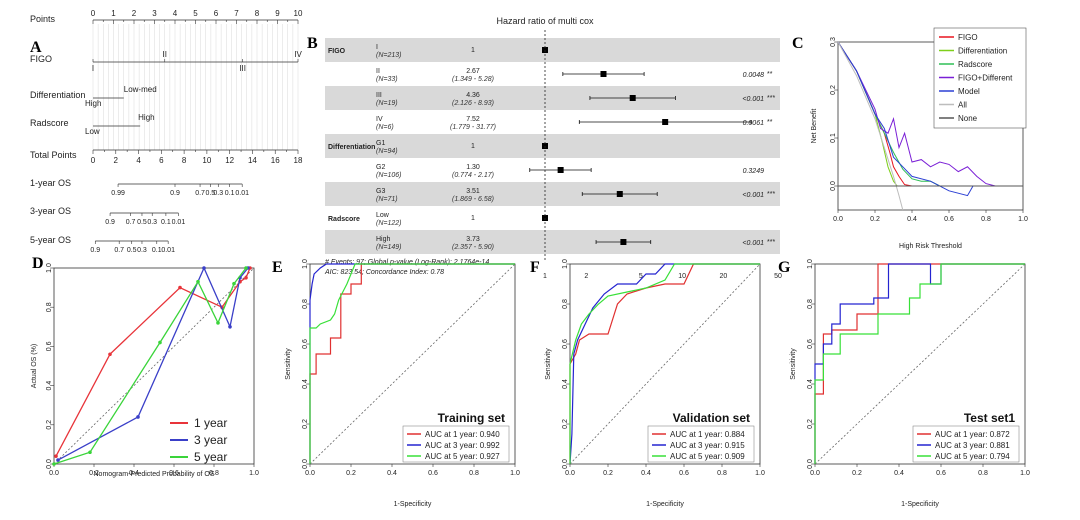 The height and width of the screenshot is (520, 1080). Describe the element at coordinates (473, 103) in the screenshot. I see `forest-ci-label: (2.126 - 8.93)` at that location.